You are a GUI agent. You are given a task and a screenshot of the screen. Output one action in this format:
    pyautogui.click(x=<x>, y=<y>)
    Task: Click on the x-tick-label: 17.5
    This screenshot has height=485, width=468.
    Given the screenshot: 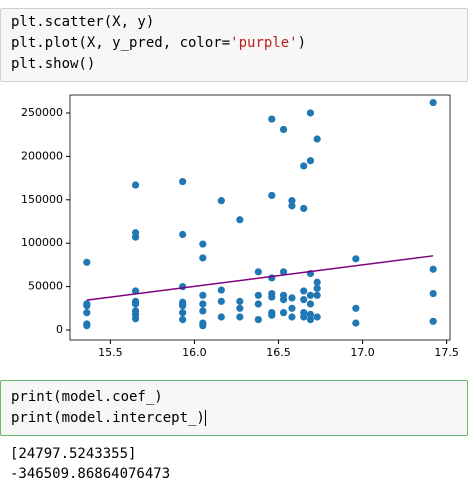 What is the action you would take?
    pyautogui.click(x=446, y=352)
    